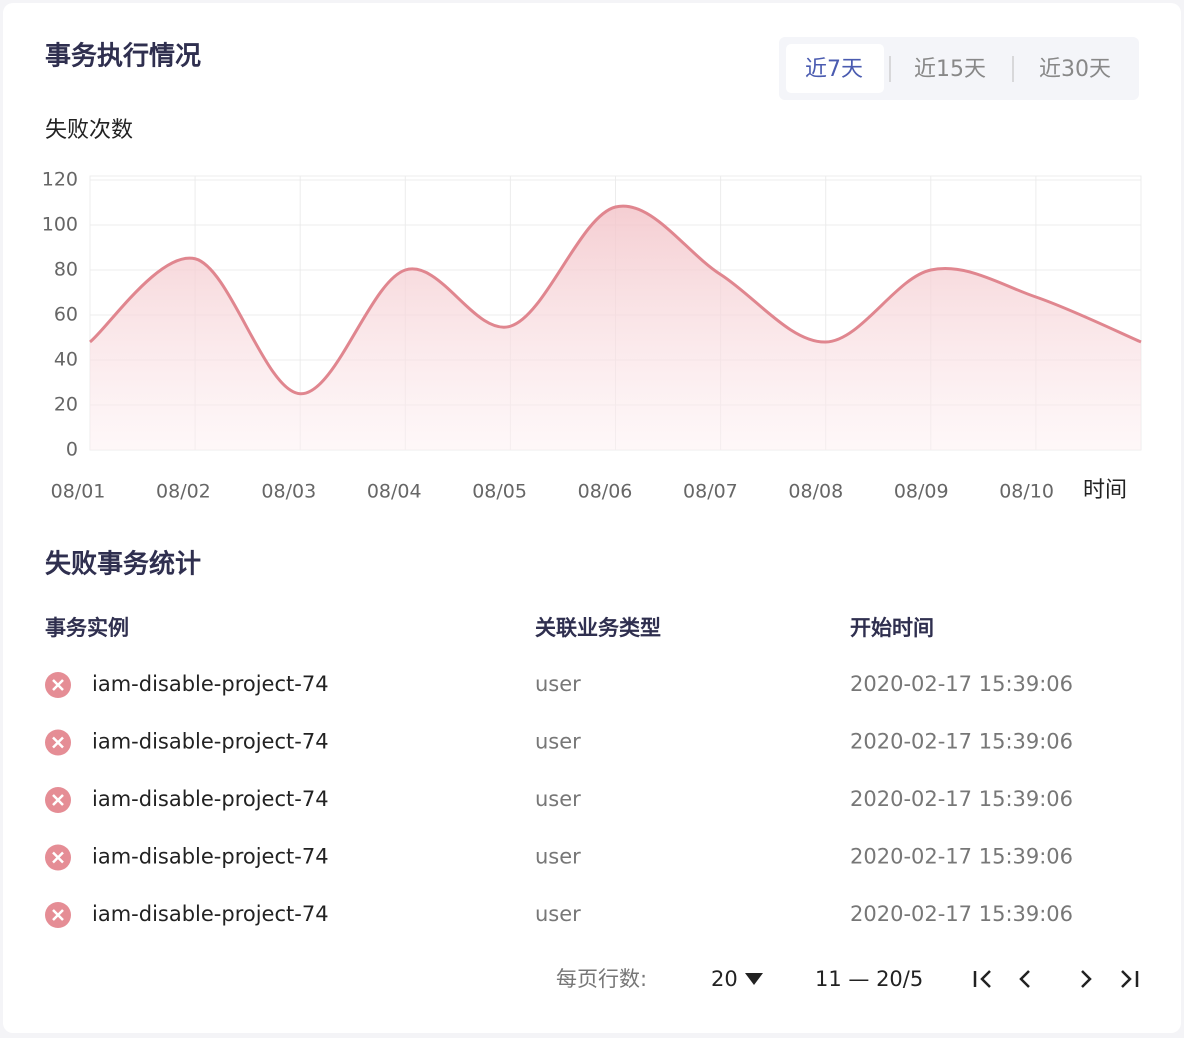  What do you see at coordinates (123, 56) in the screenshot?
I see `title: 事务执行情况` at bounding box center [123, 56].